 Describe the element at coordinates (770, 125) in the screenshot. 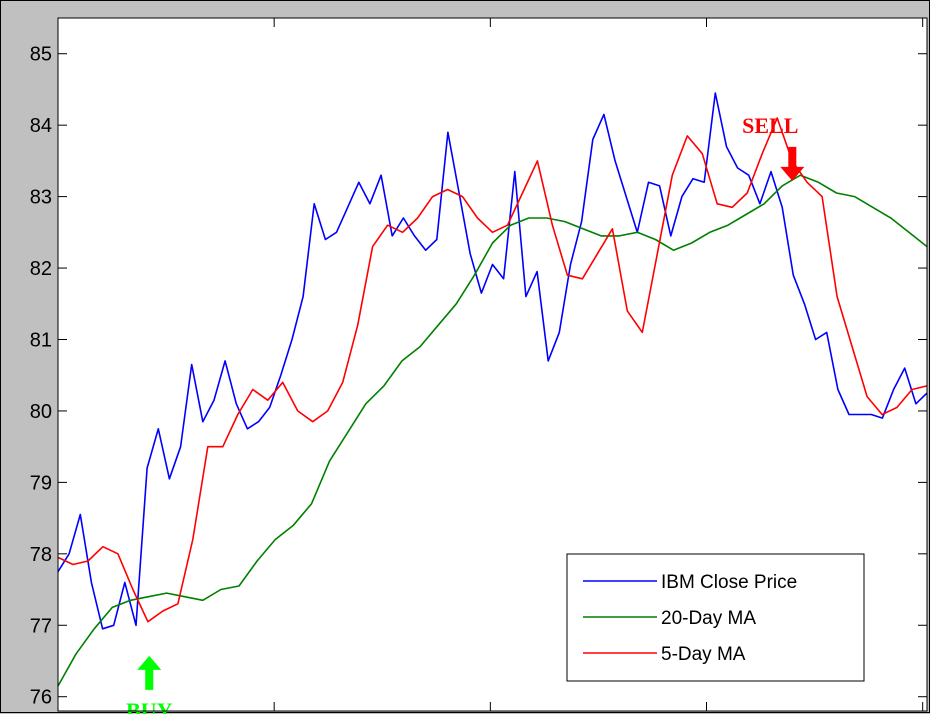

I see `sell-label: SELL` at that location.